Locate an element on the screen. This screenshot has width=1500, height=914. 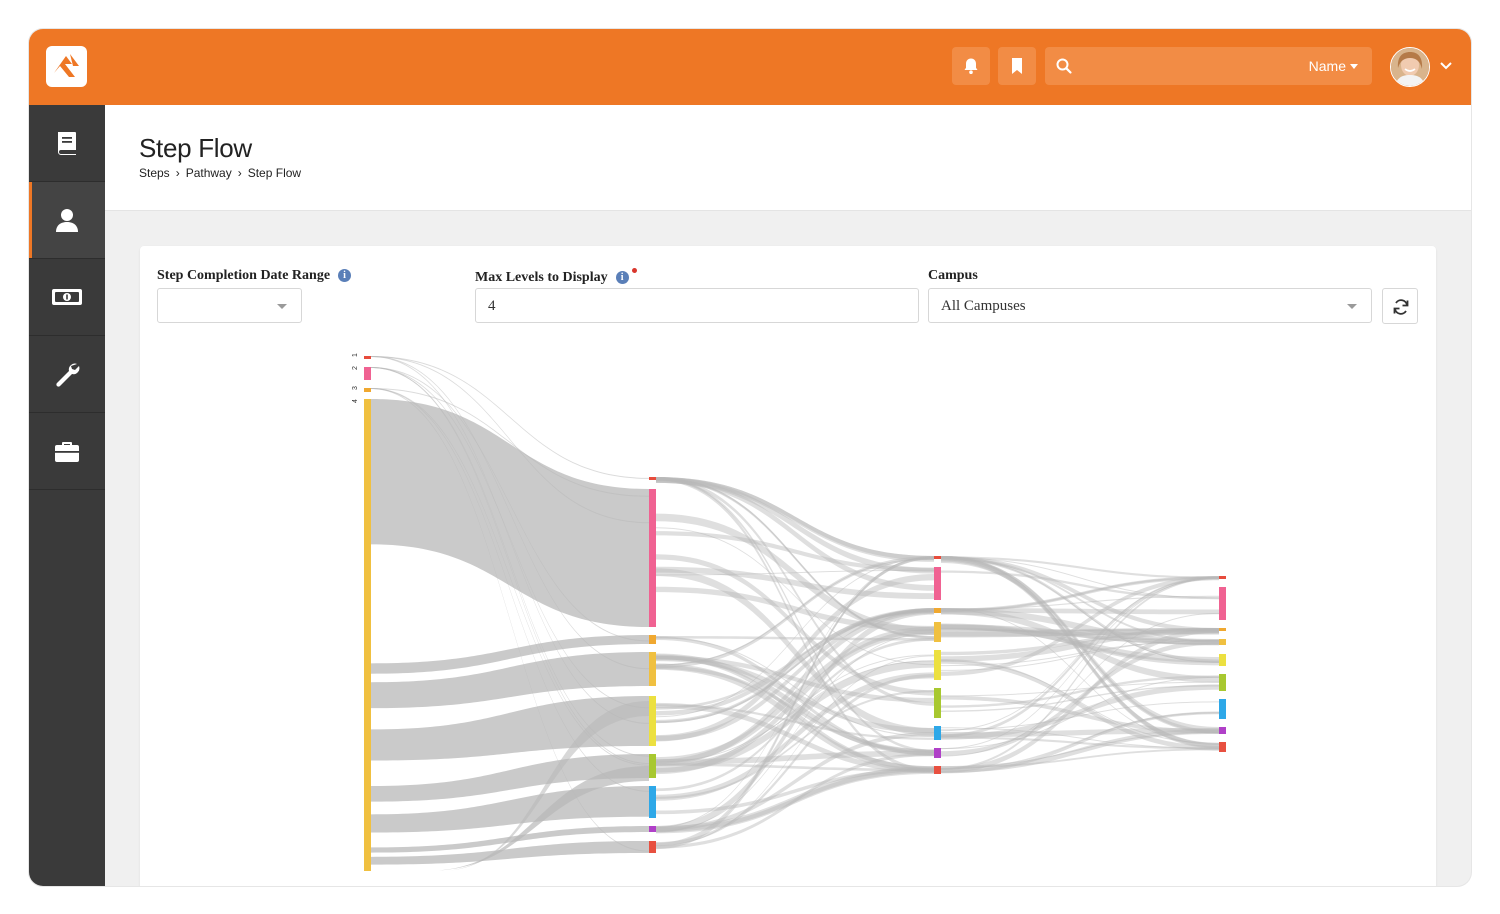
sidebar-item-finance is located at coordinates (67, 297).